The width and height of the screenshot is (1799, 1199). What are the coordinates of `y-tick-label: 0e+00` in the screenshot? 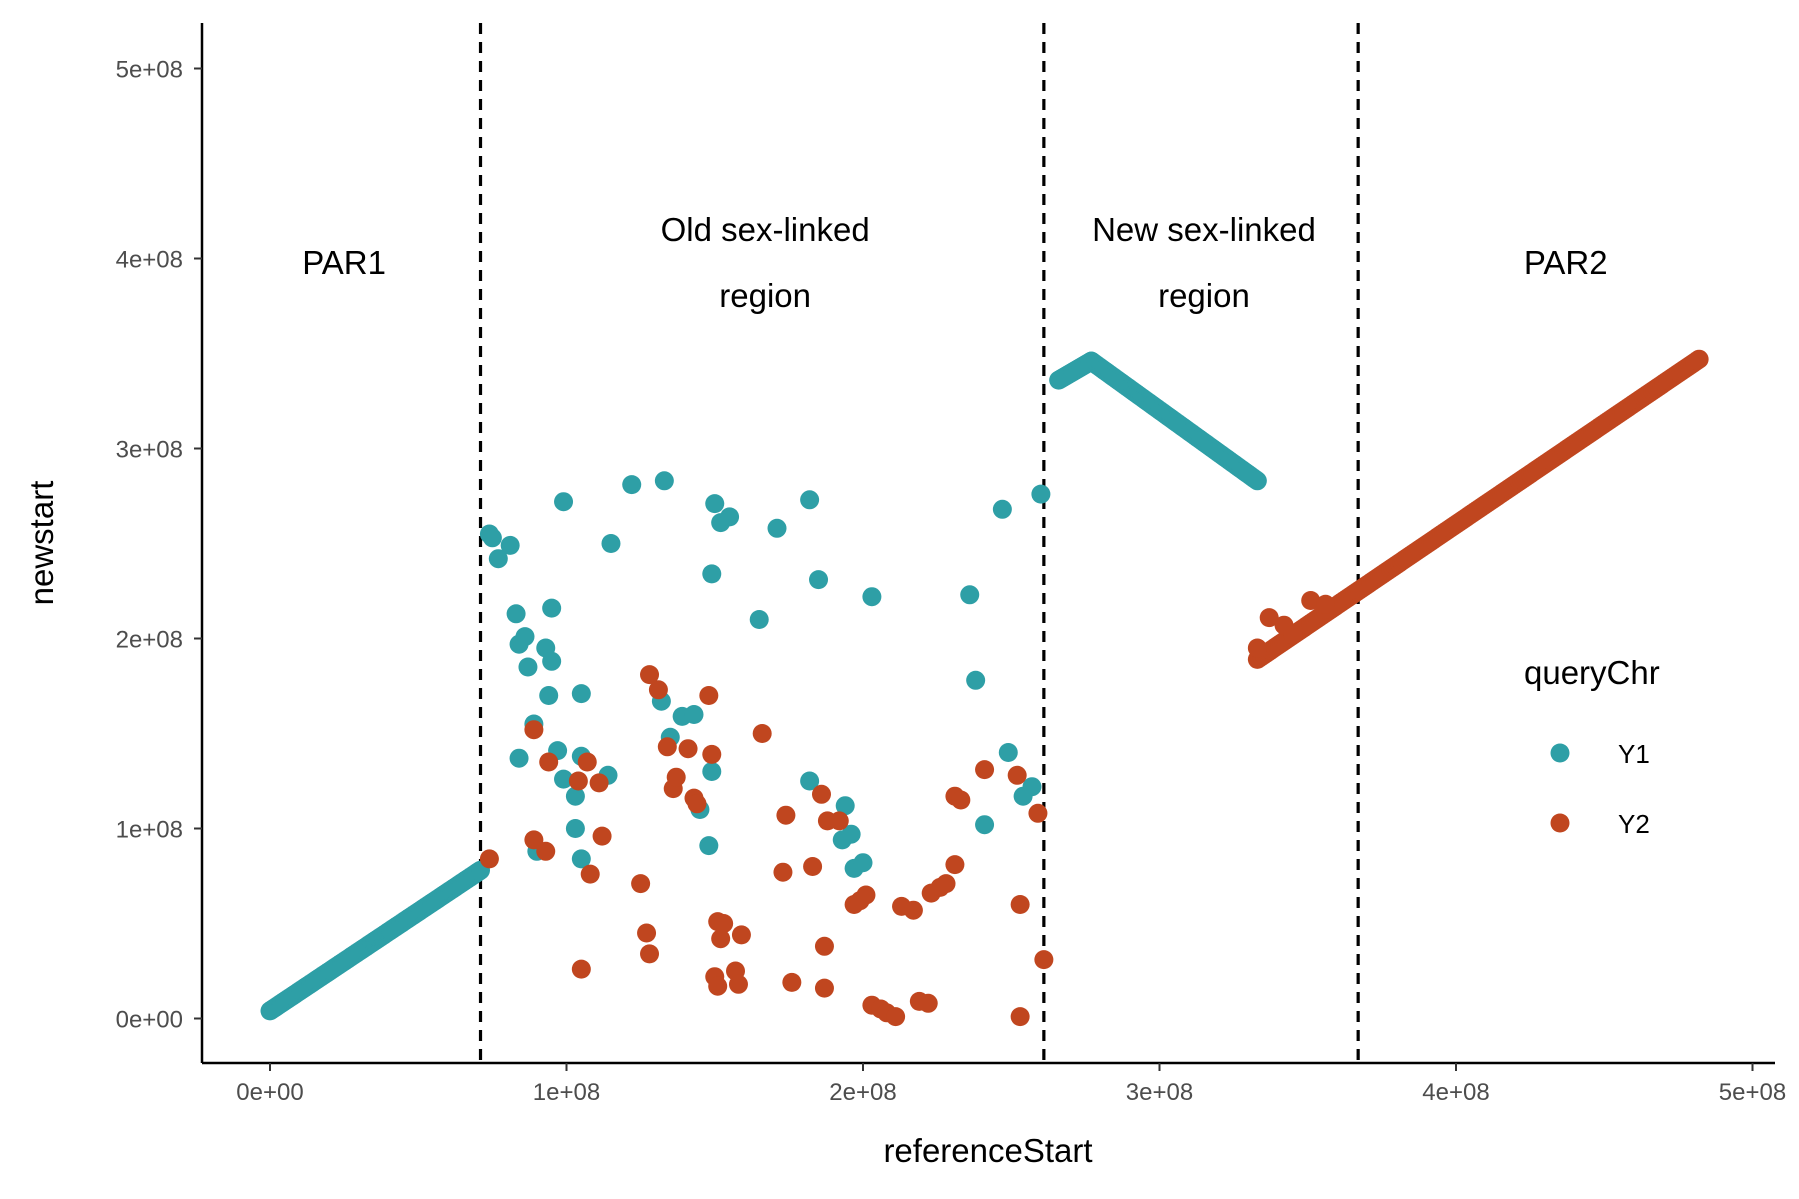 It's located at (149, 1020).